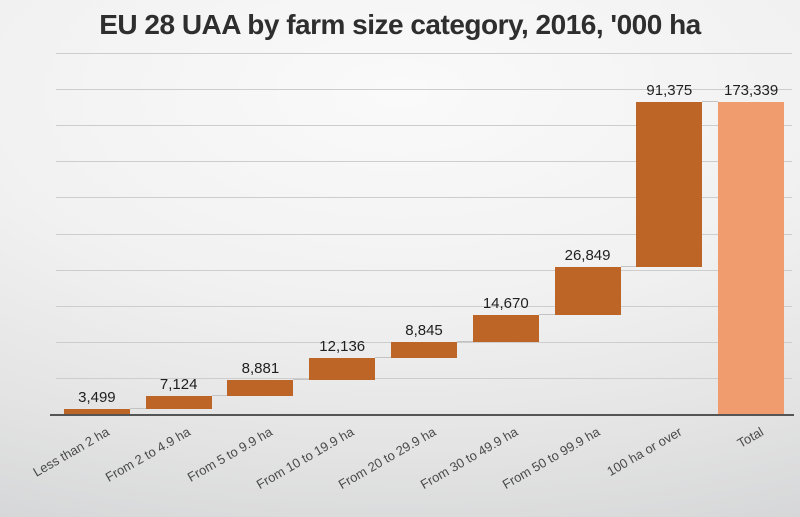 The width and height of the screenshot is (800, 517). I want to click on value-label: 3,499, so click(97, 397).